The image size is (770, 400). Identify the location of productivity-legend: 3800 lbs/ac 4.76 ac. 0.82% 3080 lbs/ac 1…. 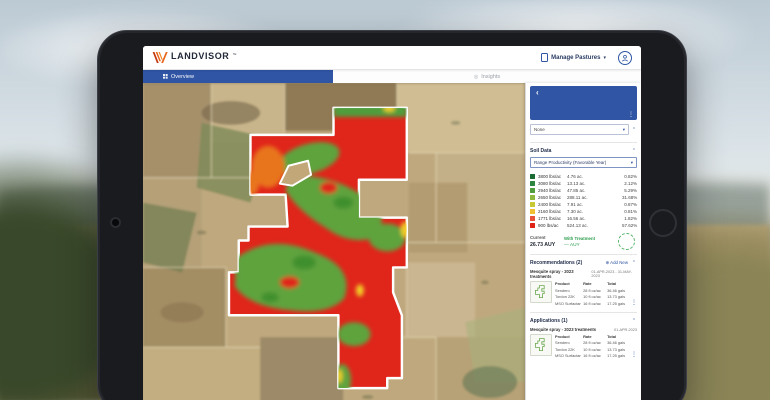
(583, 201).